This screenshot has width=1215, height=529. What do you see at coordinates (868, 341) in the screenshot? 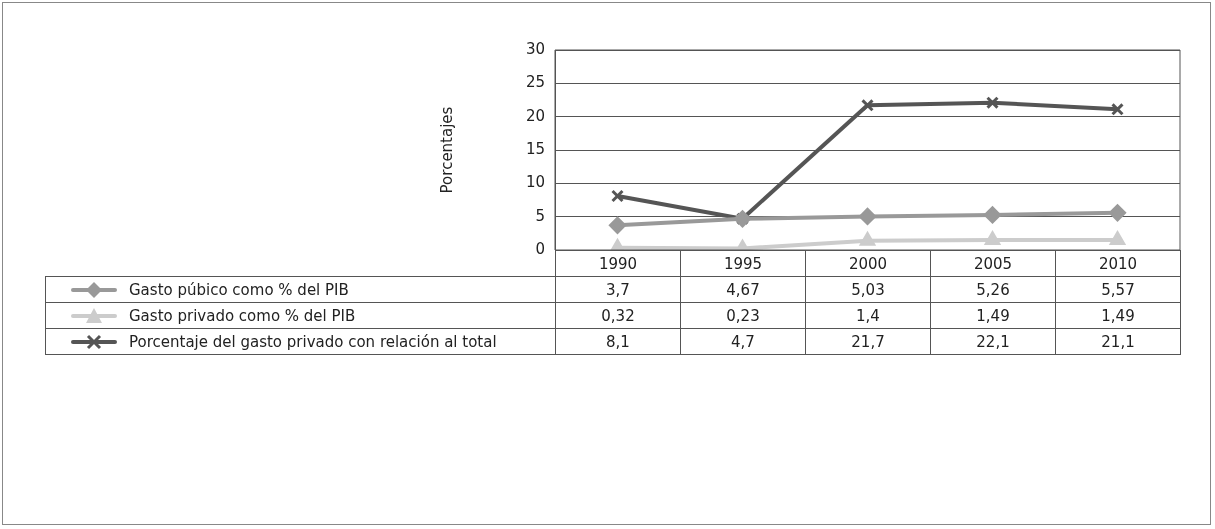
I see `data-label: 21,7` at bounding box center [868, 341].